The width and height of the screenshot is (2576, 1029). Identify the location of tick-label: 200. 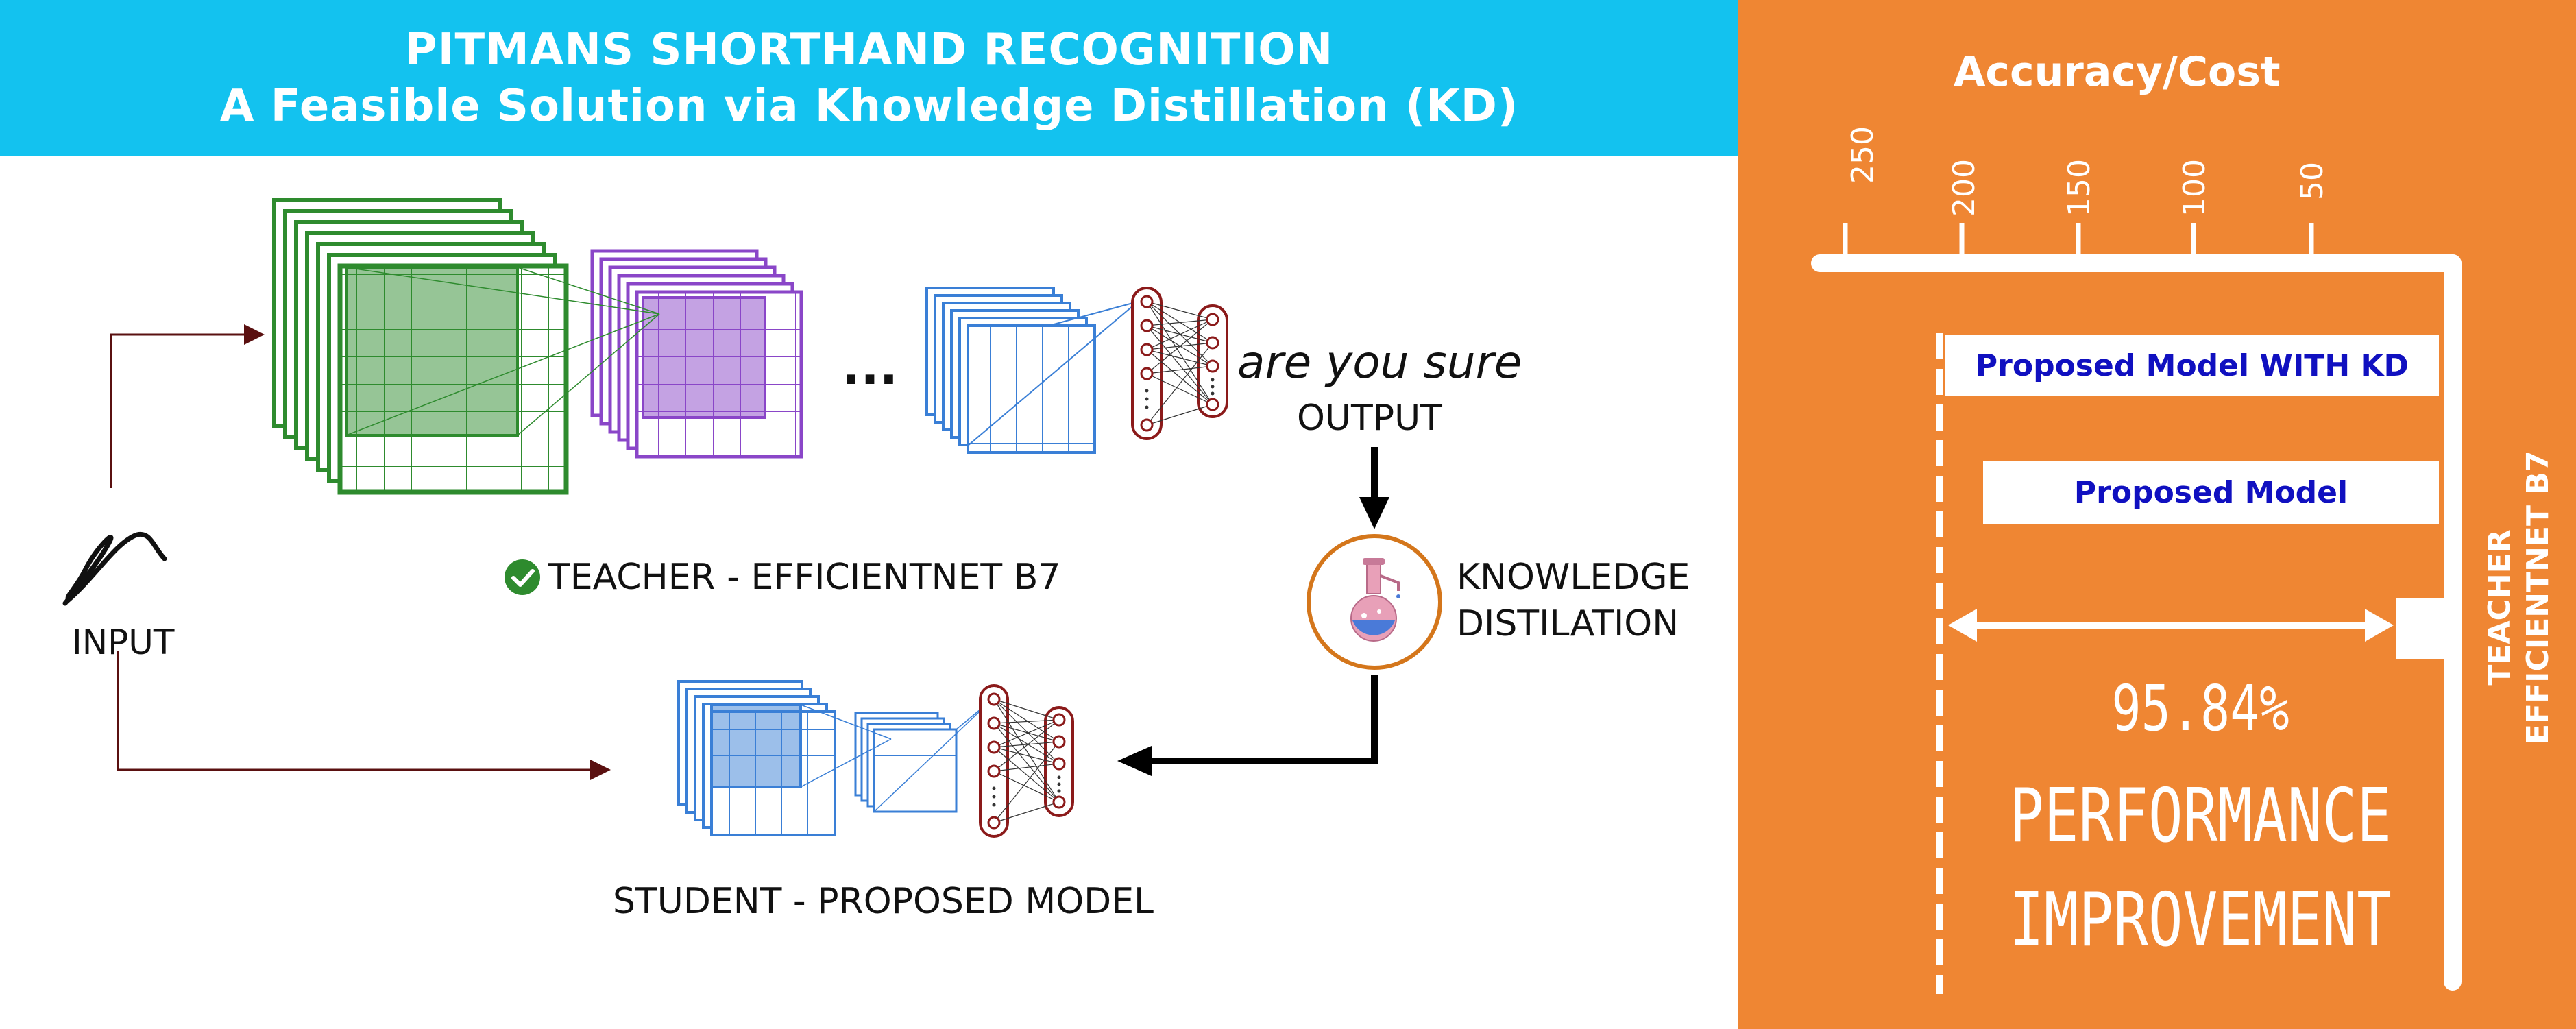
(1964, 188).